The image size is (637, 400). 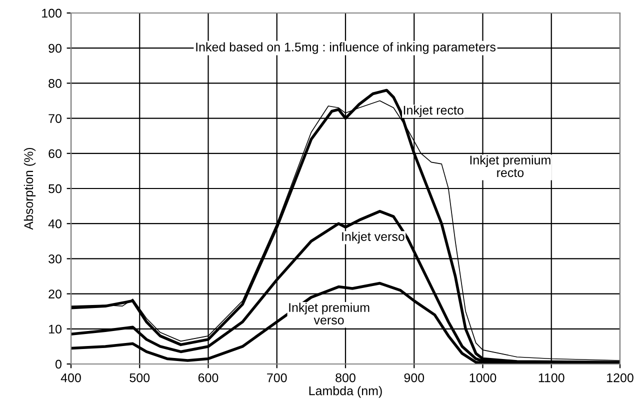 What do you see at coordinates (483, 377) in the screenshot?
I see `x-tick-label: 1000` at bounding box center [483, 377].